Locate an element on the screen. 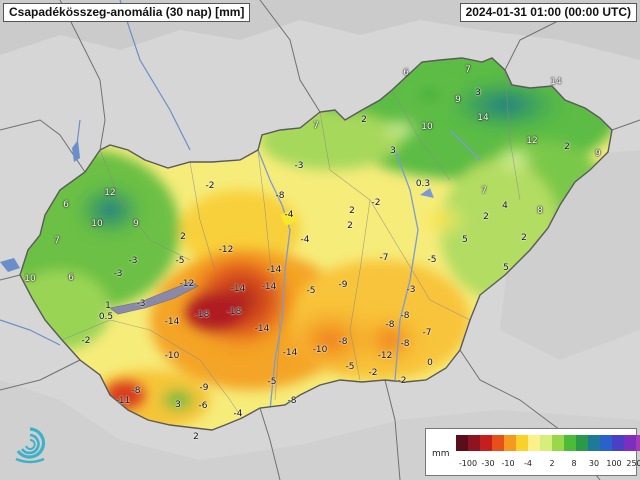  legend-tick-label: -100 is located at coordinates (468, 463).